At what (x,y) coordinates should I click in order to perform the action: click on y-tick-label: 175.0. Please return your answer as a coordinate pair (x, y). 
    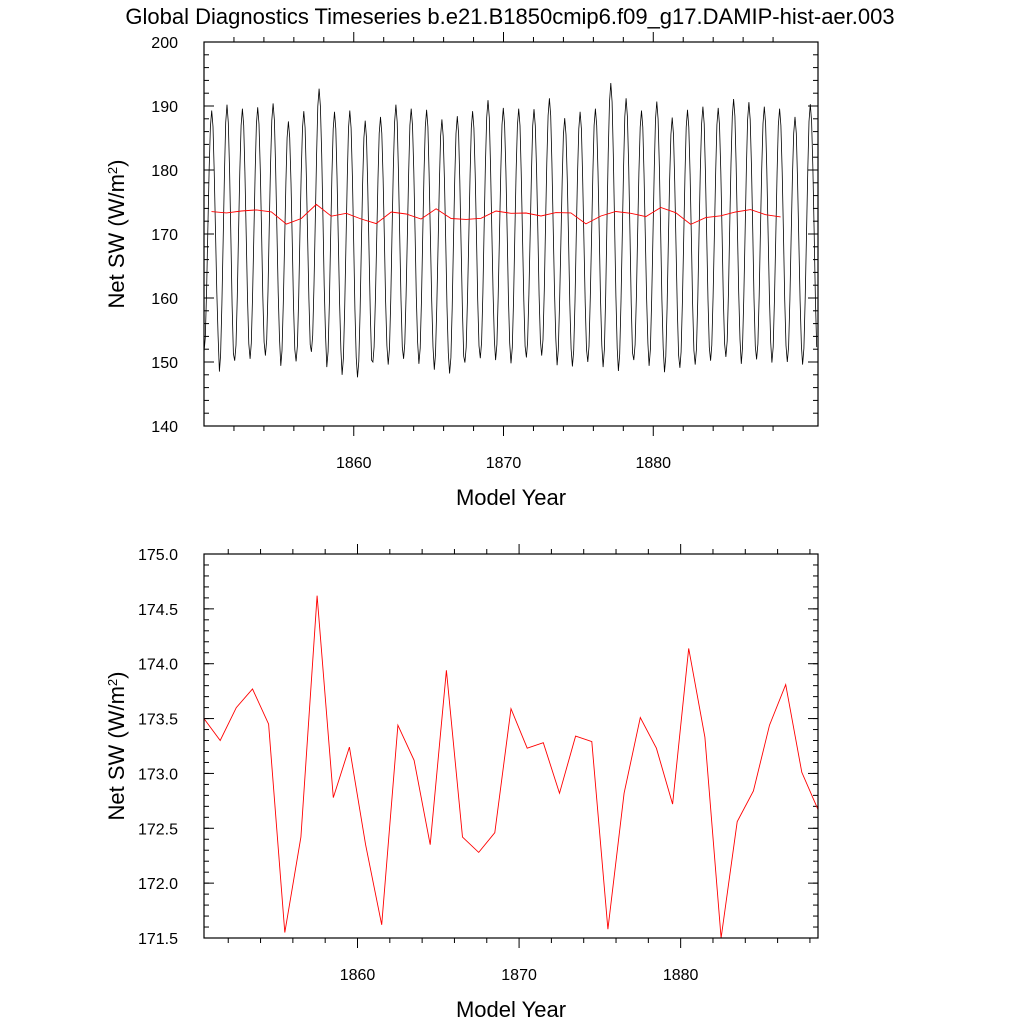
    Looking at the image, I should click on (158, 555).